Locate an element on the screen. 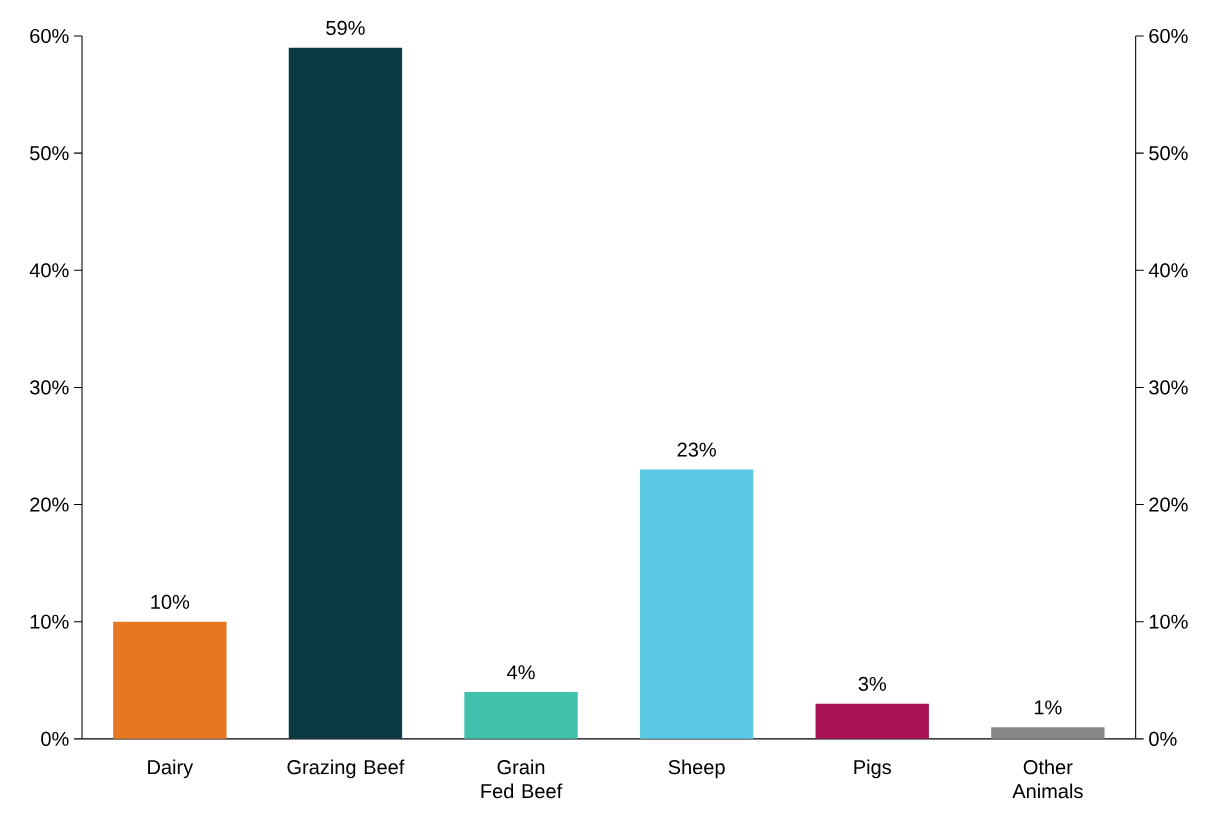  y-tick-label: 10% is located at coordinates (1168, 621).